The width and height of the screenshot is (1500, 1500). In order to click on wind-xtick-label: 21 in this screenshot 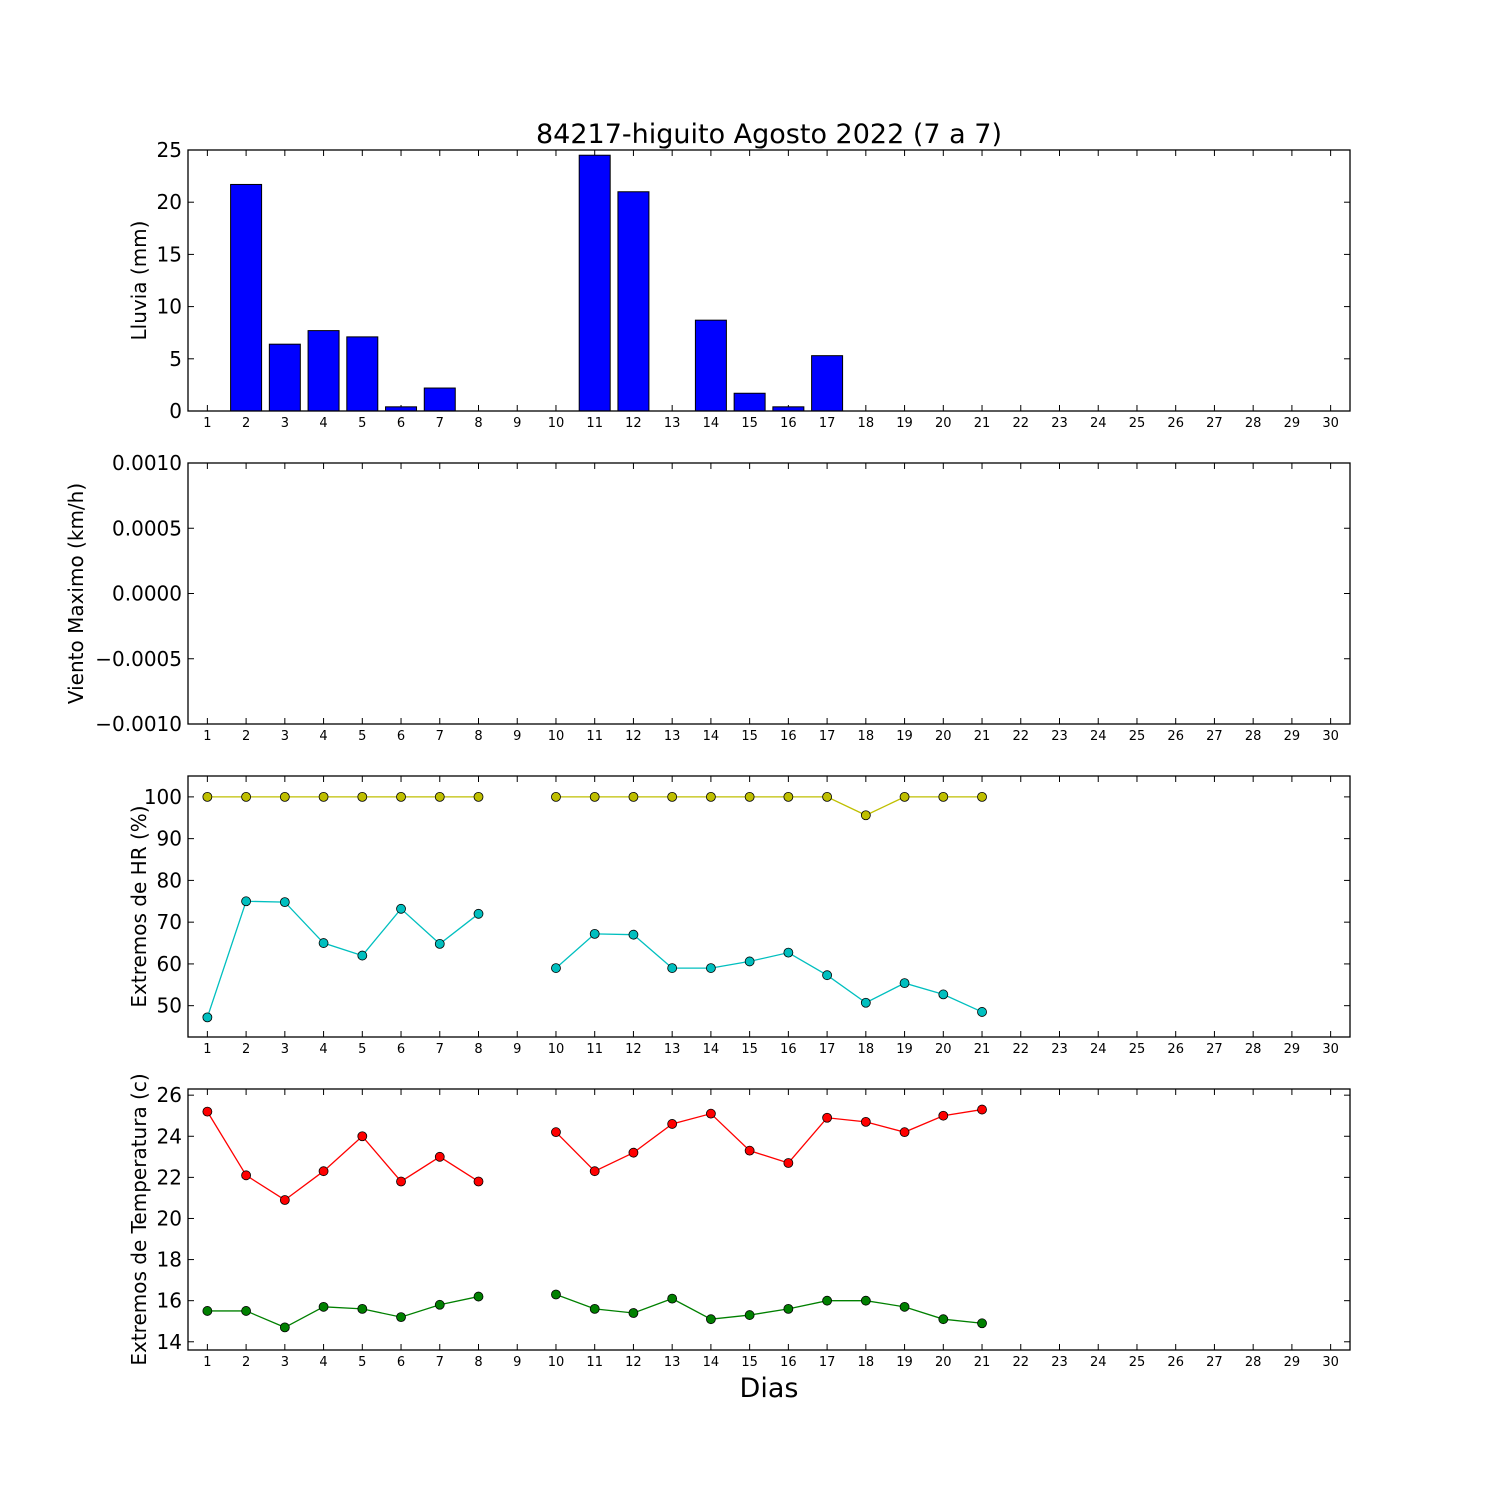, I will do `click(982, 736)`.